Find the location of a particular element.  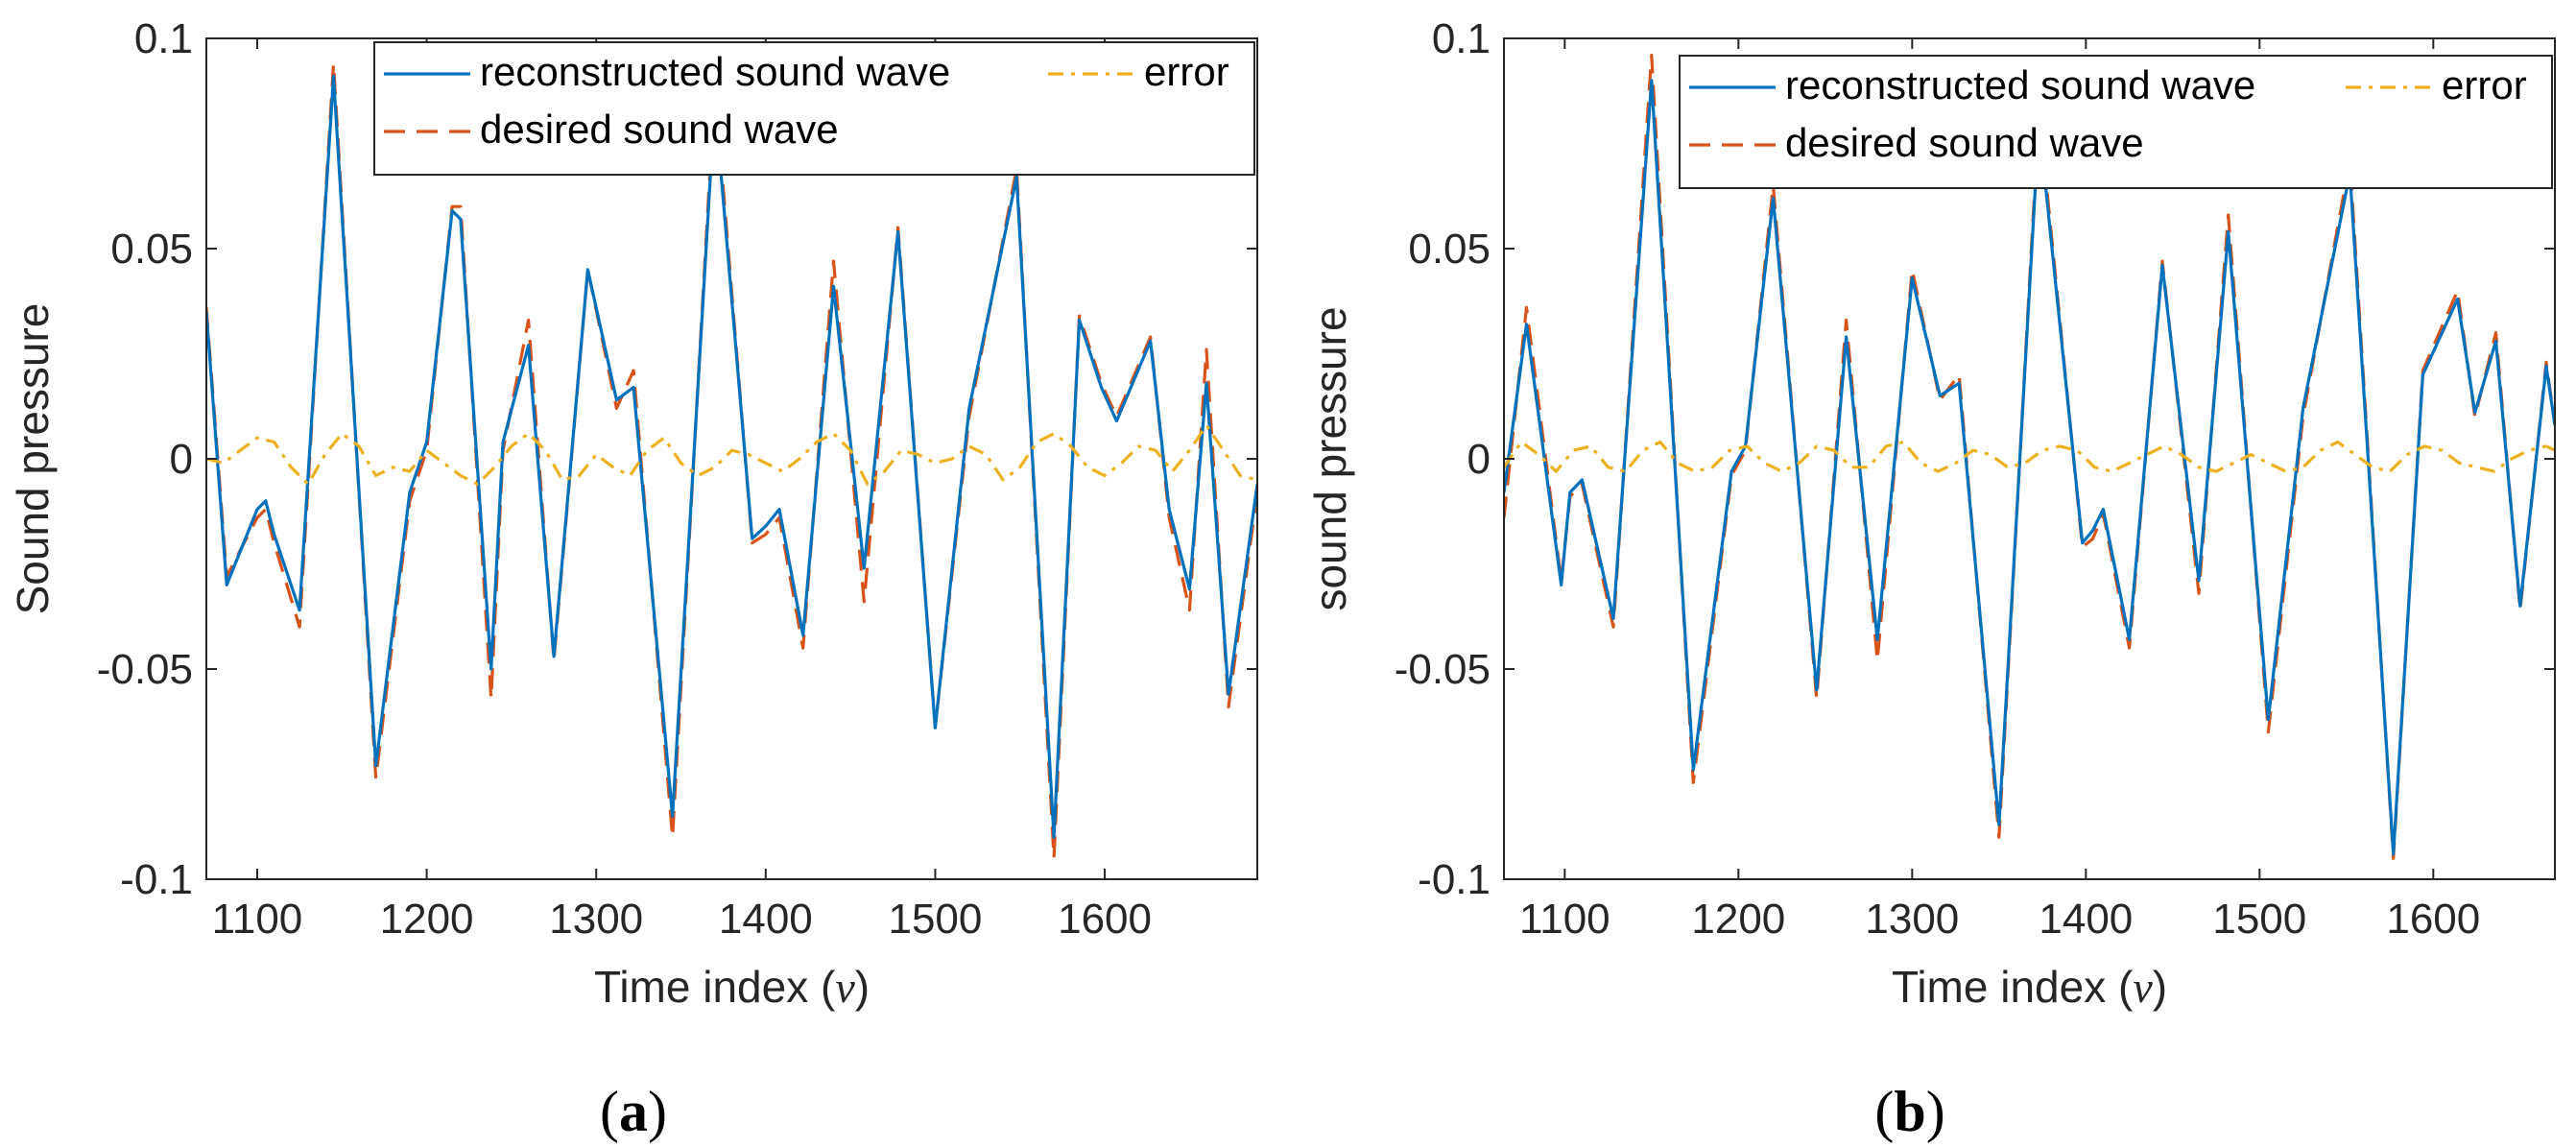

panel-label-part: b is located at coordinates (1909, 1112).